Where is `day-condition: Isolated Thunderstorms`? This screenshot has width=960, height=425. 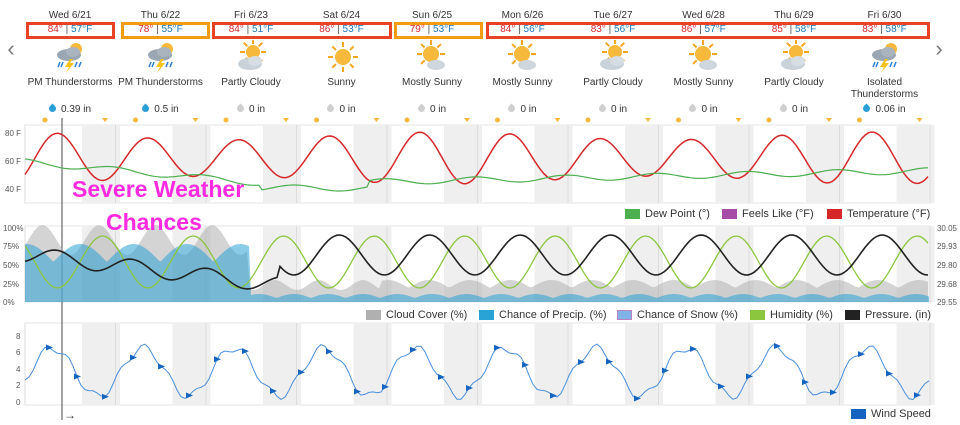
day-condition: Isolated Thunderstorms is located at coordinates (884, 88).